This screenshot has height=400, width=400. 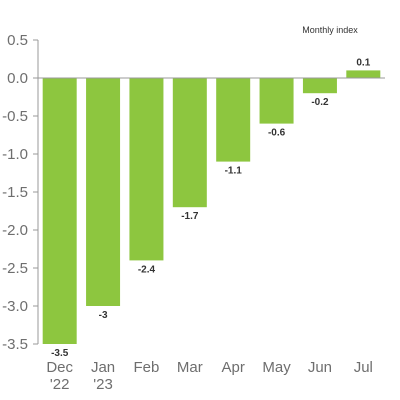 I want to click on data-label: -1.1, so click(x=234, y=171).